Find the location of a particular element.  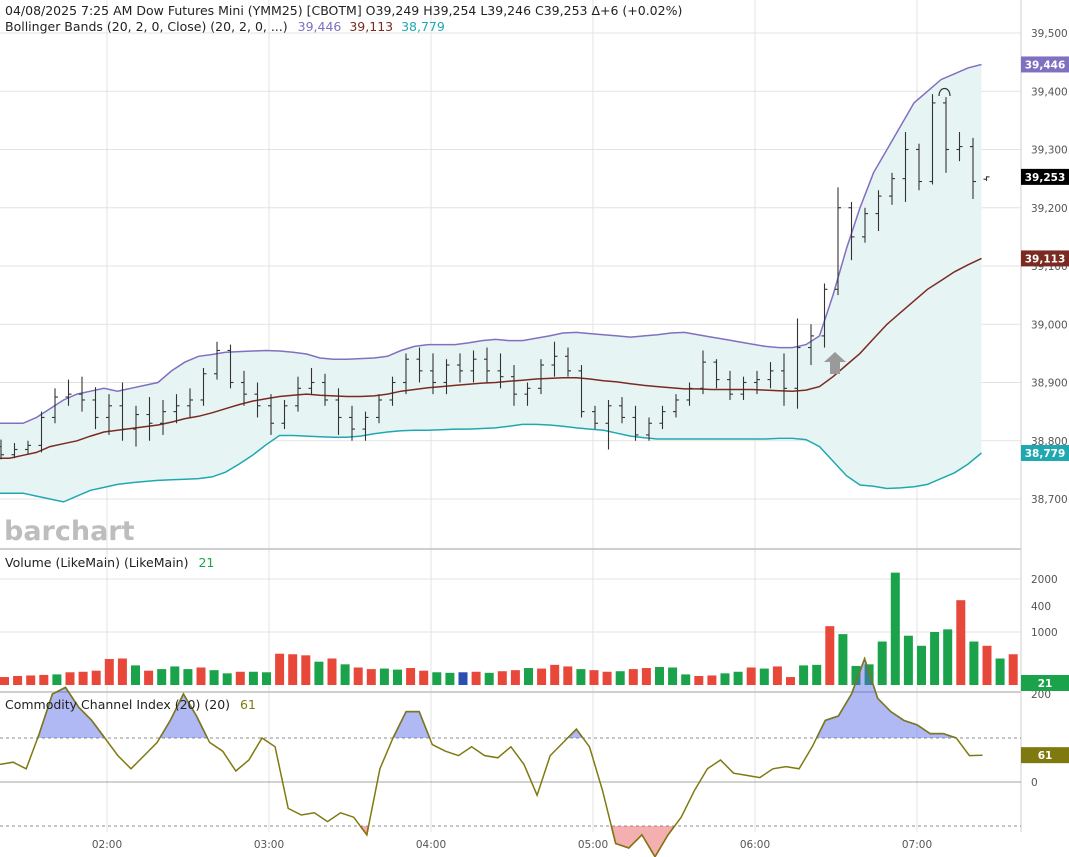

time-tick-label: 02:00 is located at coordinates (107, 845).